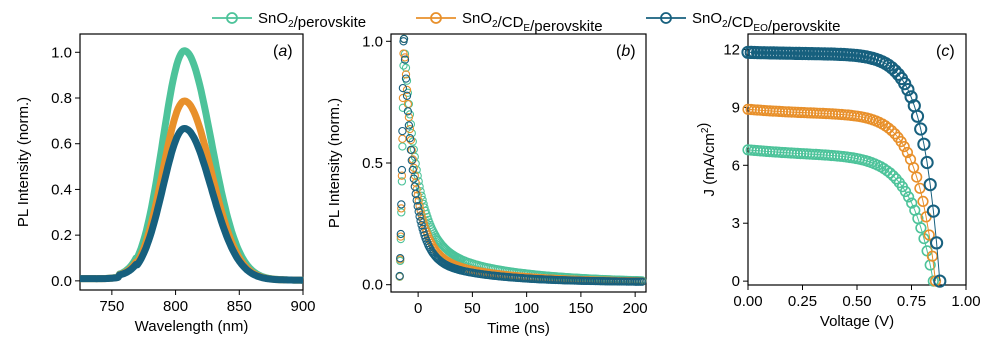 Image resolution: width=986 pixels, height=340 pixels. I want to click on x-axis-title: Wavelength (nm), so click(192, 326).